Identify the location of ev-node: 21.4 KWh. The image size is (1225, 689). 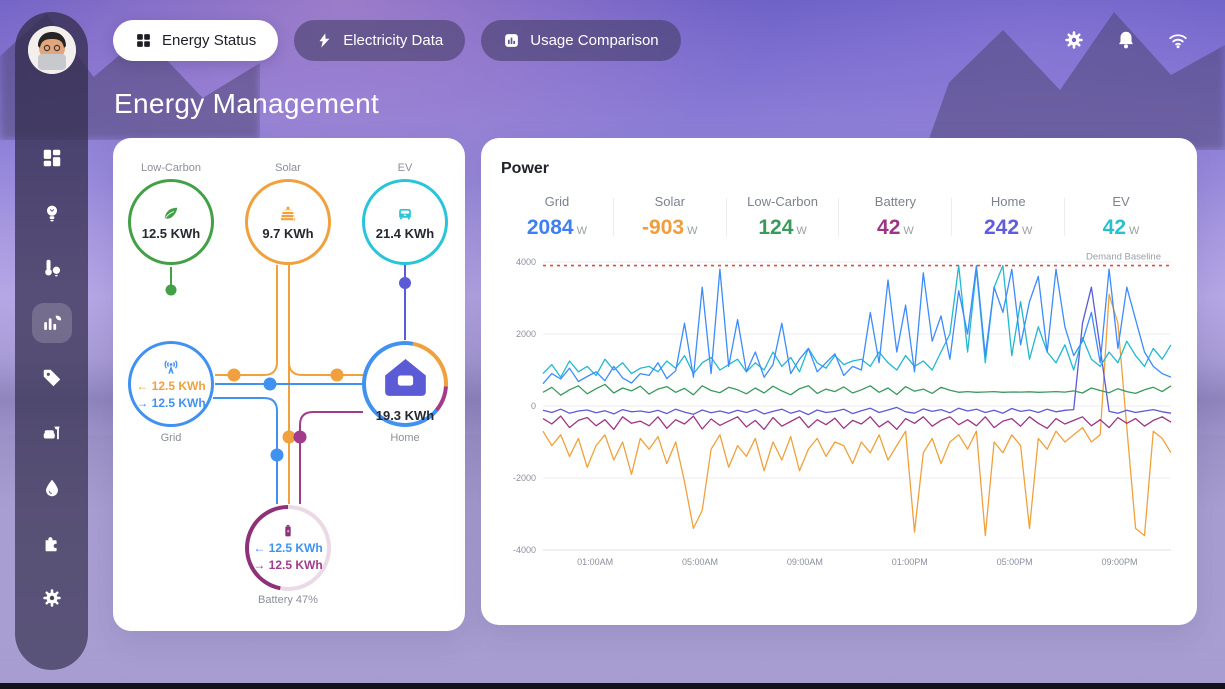
(405, 222).